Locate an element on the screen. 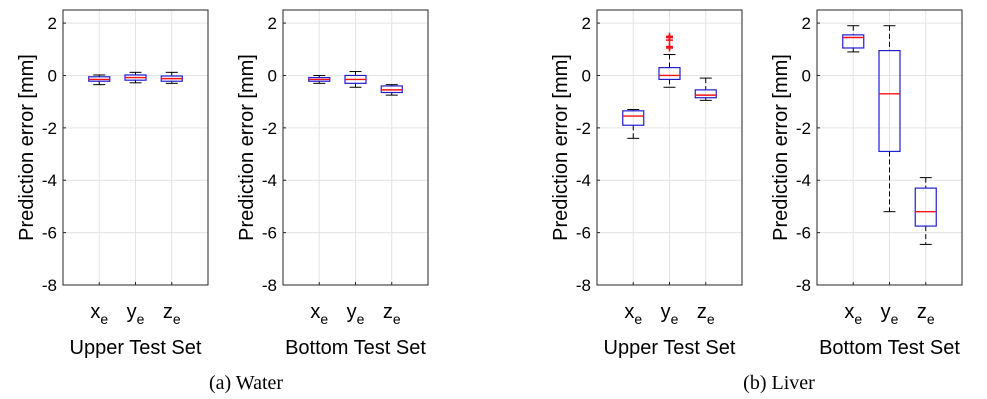  subfigure-caption: (a) Water is located at coordinates (246, 383).